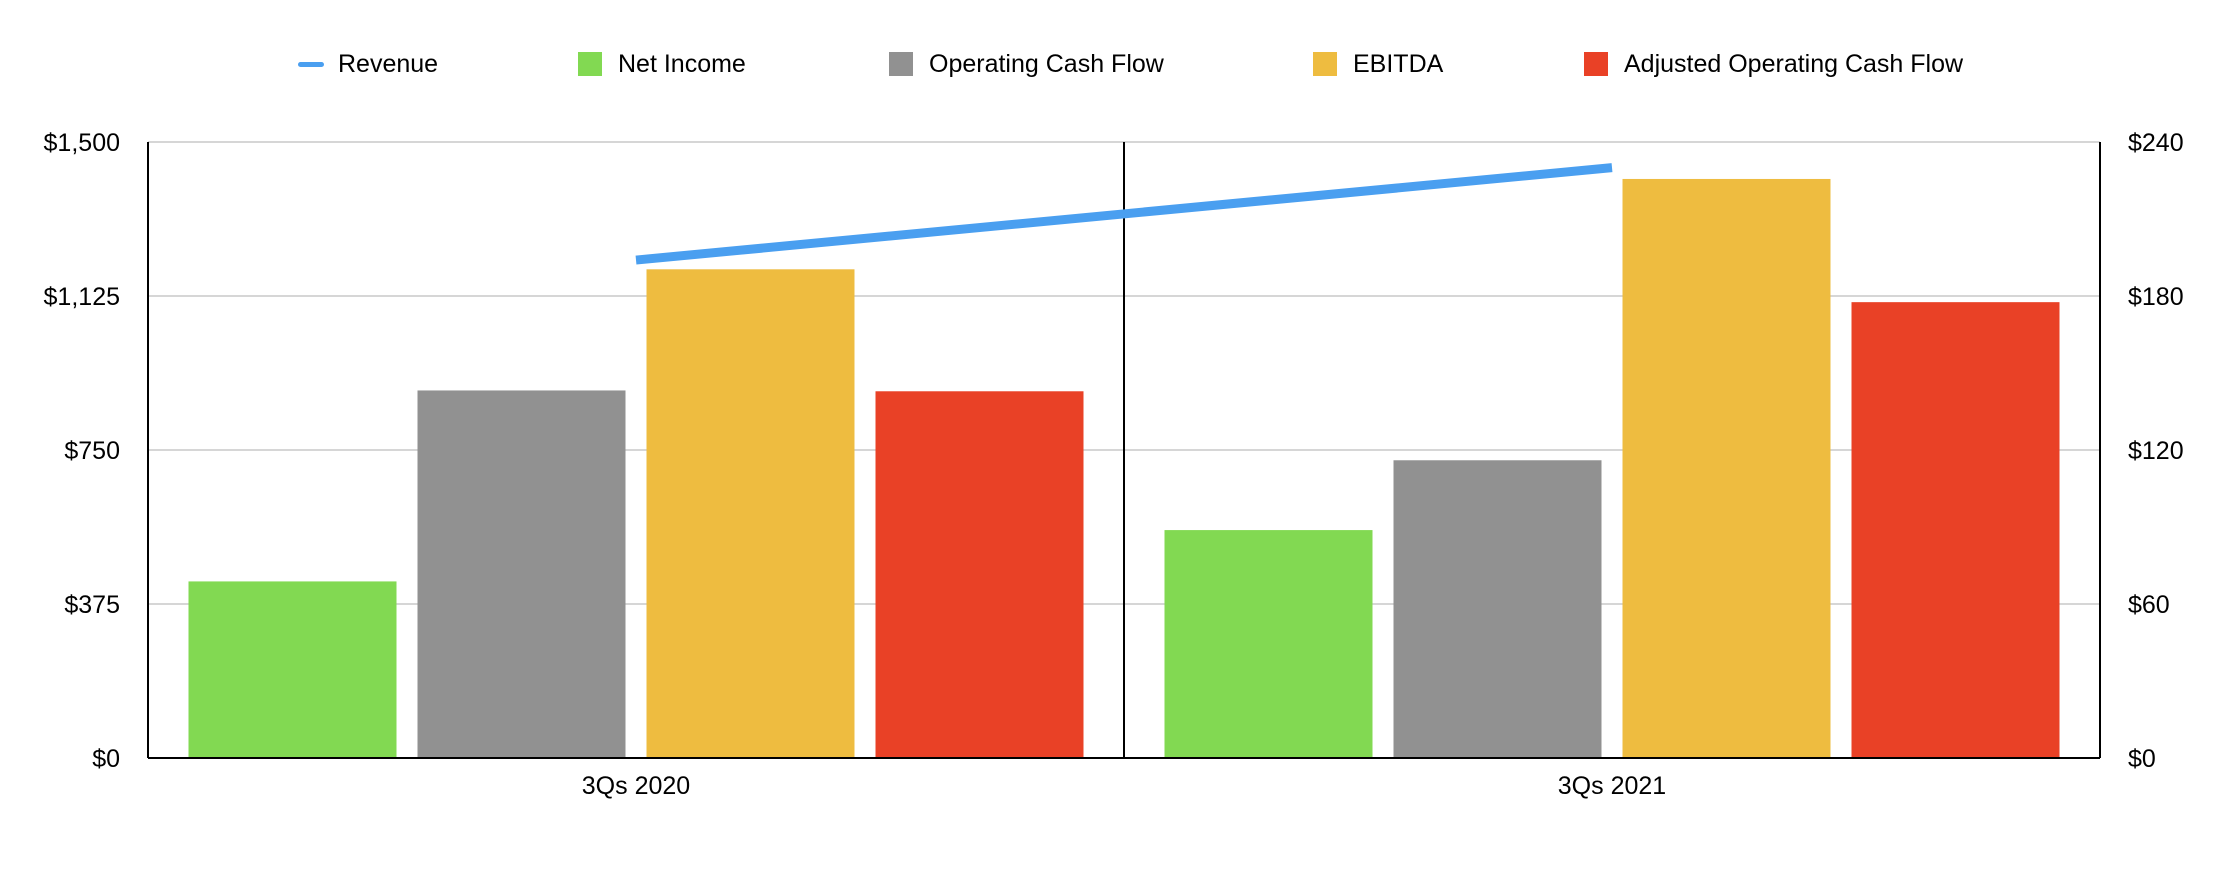 The height and width of the screenshot is (884, 2238). What do you see at coordinates (82, 143) in the screenshot?
I see `y-left-tick-label: $1,500` at bounding box center [82, 143].